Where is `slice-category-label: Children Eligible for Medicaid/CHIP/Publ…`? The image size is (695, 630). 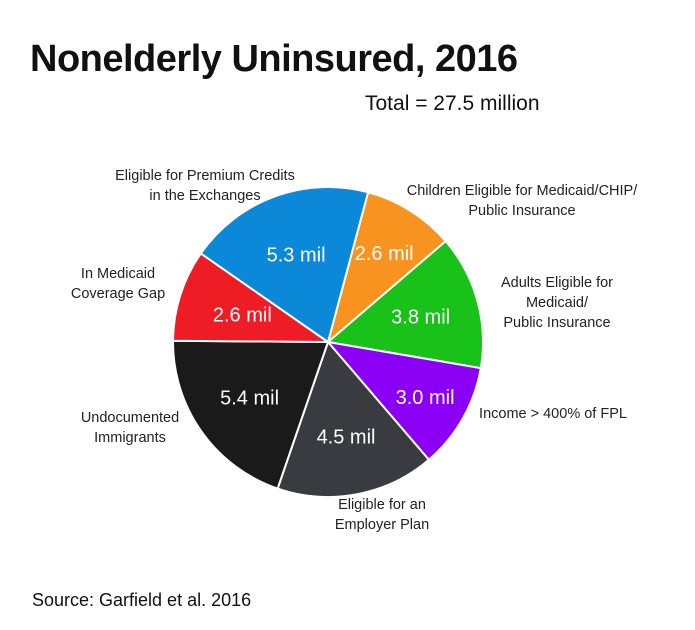 slice-category-label: Children Eligible for Medicaid/CHIP/Publ… is located at coordinates (522, 201).